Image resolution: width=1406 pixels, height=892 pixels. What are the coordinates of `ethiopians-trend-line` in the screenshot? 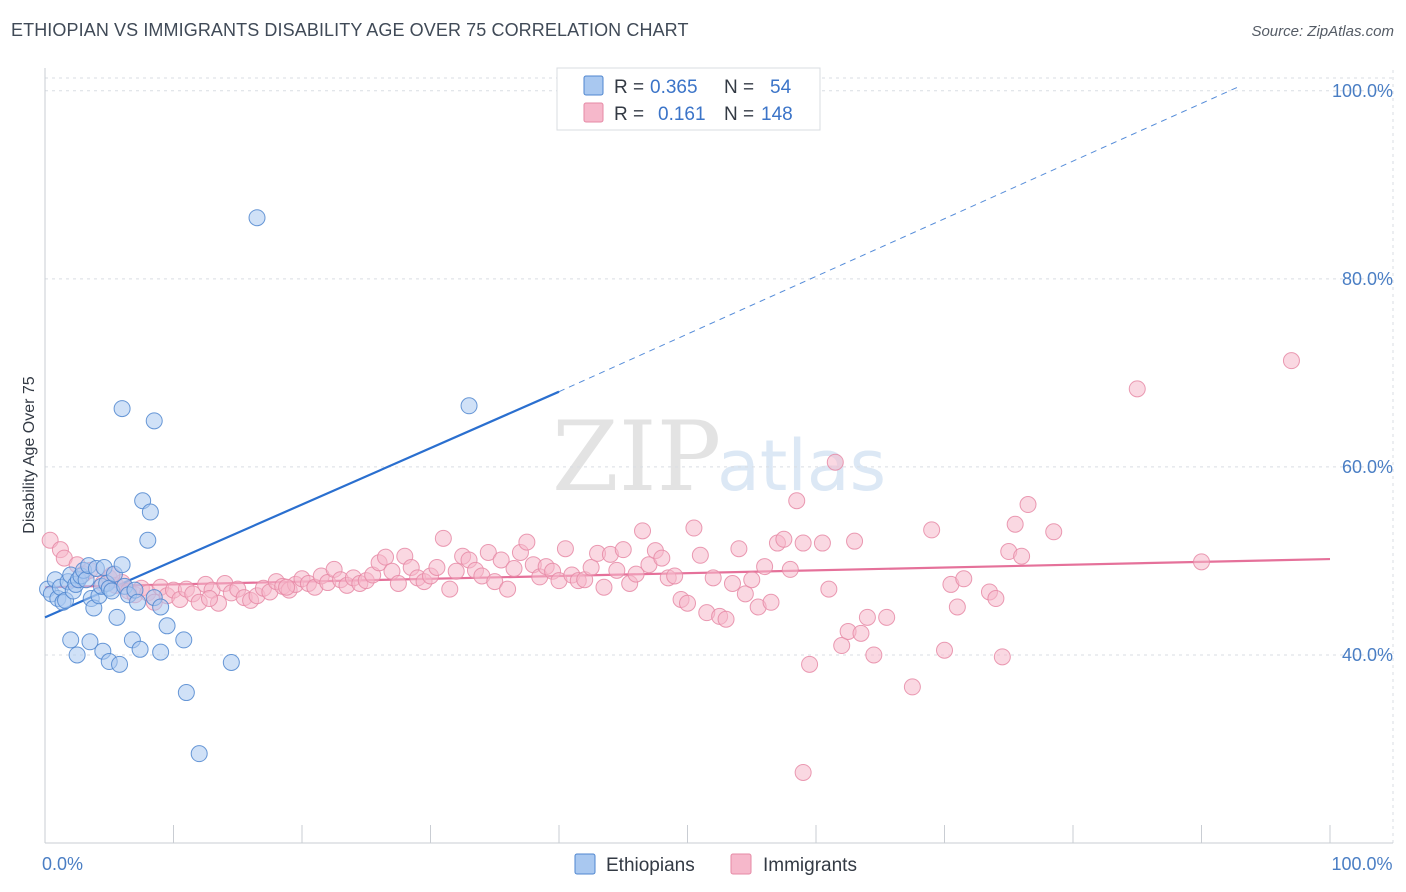 It's located at (302, 504).